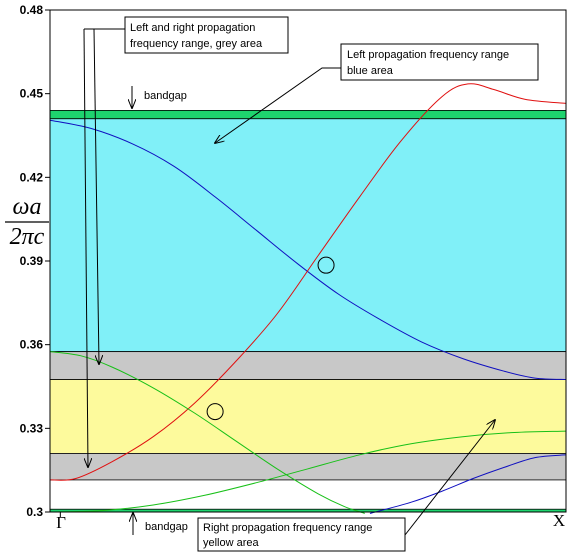 The height and width of the screenshot is (555, 575). I want to click on y-axis-label: ωa 2πc, so click(27, 222).